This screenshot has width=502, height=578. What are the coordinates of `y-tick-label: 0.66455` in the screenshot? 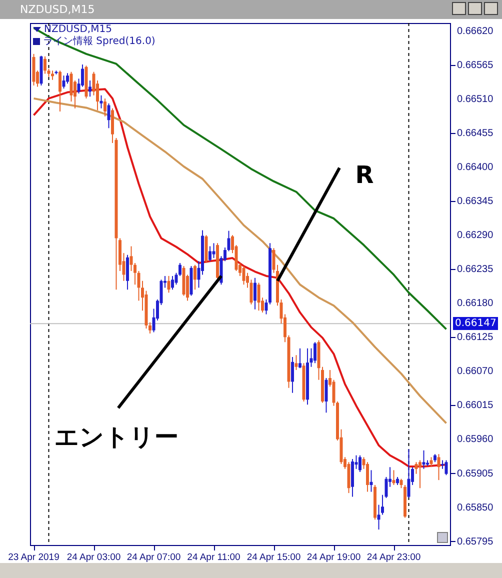 It's located at (475, 134).